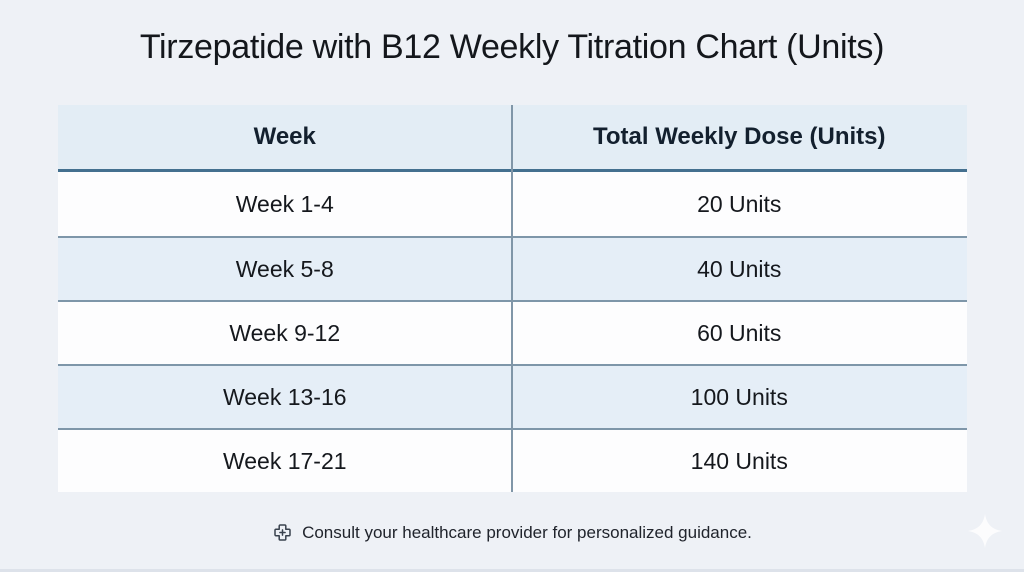  I want to click on column-divider, so click(512, 298).